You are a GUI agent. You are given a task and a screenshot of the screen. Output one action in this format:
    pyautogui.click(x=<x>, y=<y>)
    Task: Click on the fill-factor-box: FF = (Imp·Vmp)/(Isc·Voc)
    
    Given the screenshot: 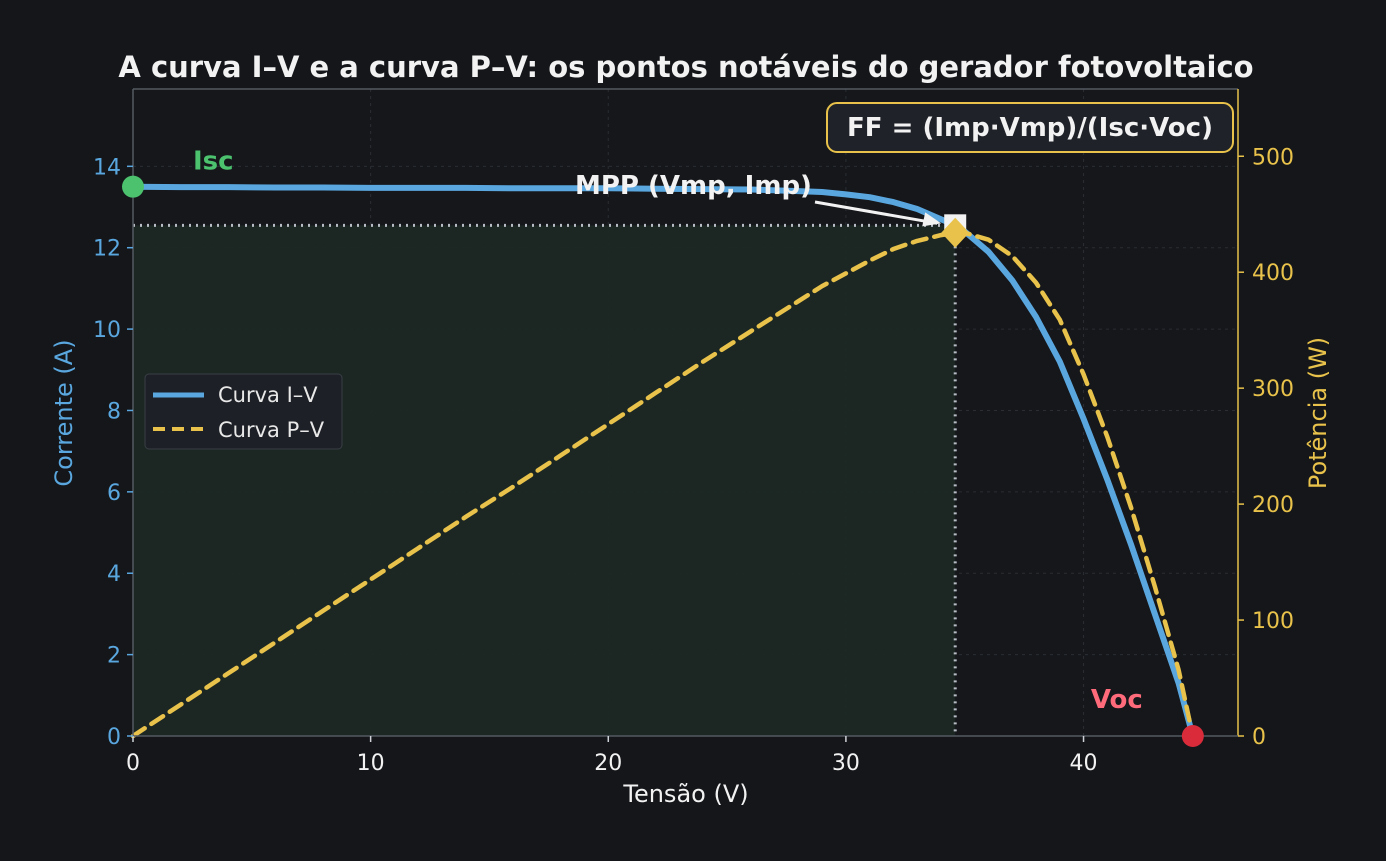 What is the action you would take?
    pyautogui.click(x=1030, y=127)
    